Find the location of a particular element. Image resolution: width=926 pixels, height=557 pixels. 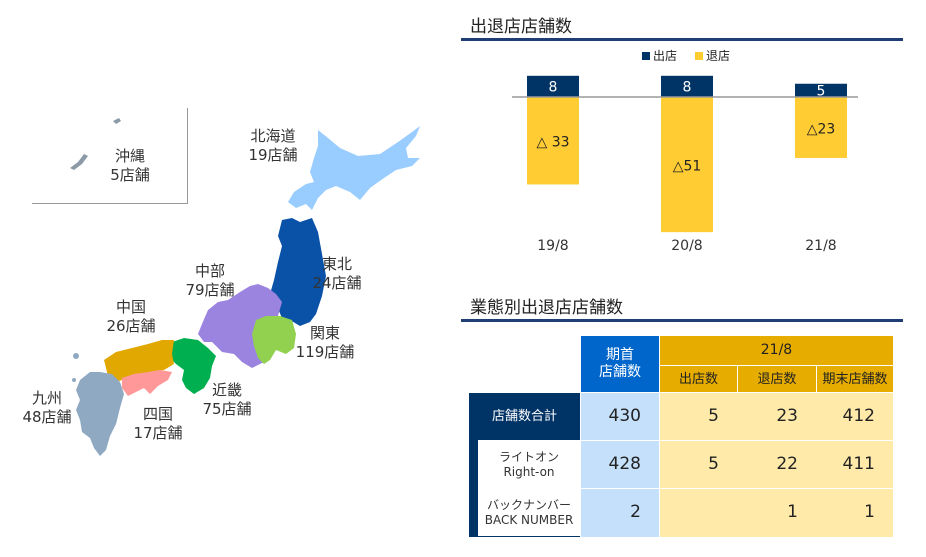

cell-opening: 430 is located at coordinates (624, 416).